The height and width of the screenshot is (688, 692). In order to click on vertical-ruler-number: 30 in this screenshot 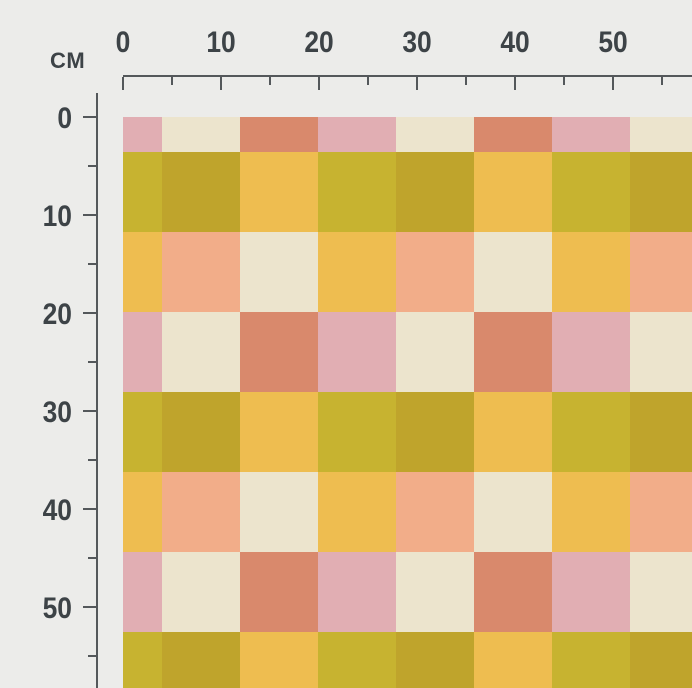, I will do `click(57, 412)`.